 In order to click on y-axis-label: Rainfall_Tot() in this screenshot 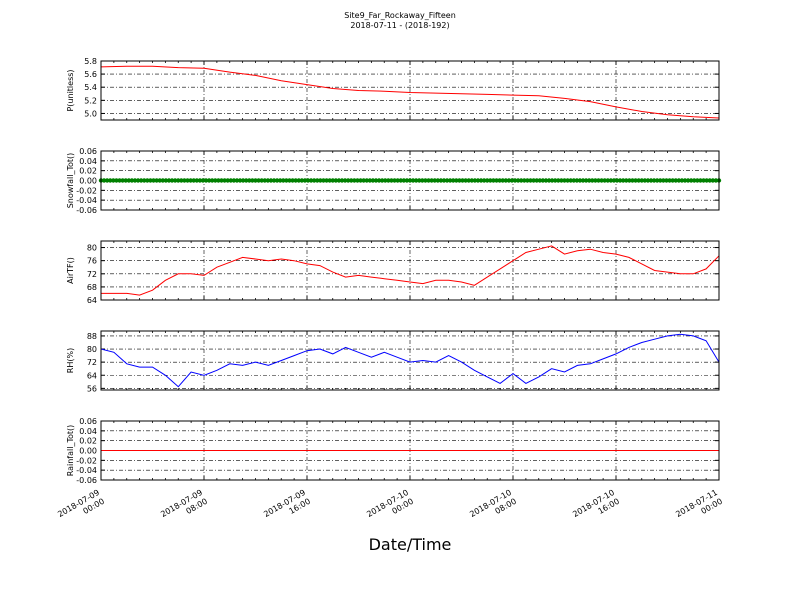, I will do `click(70, 451)`.